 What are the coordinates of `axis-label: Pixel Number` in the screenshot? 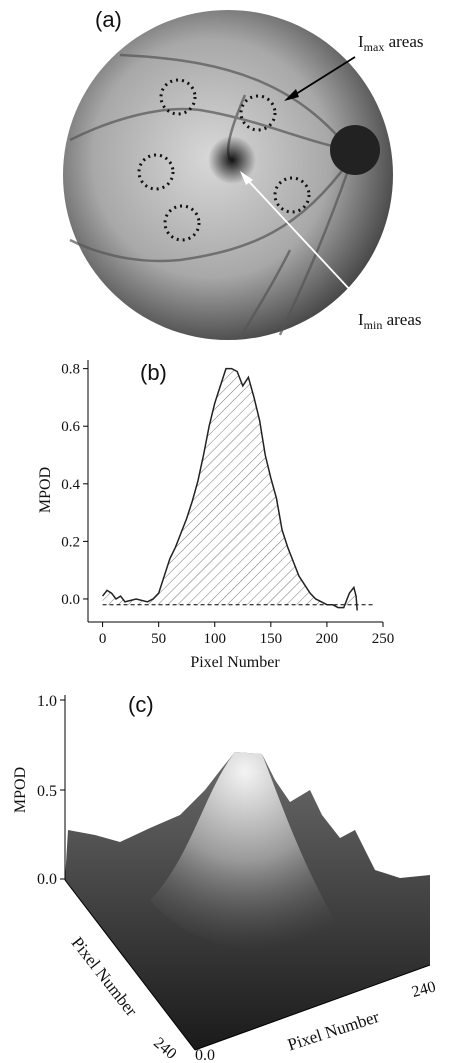 It's located at (333, 1031).